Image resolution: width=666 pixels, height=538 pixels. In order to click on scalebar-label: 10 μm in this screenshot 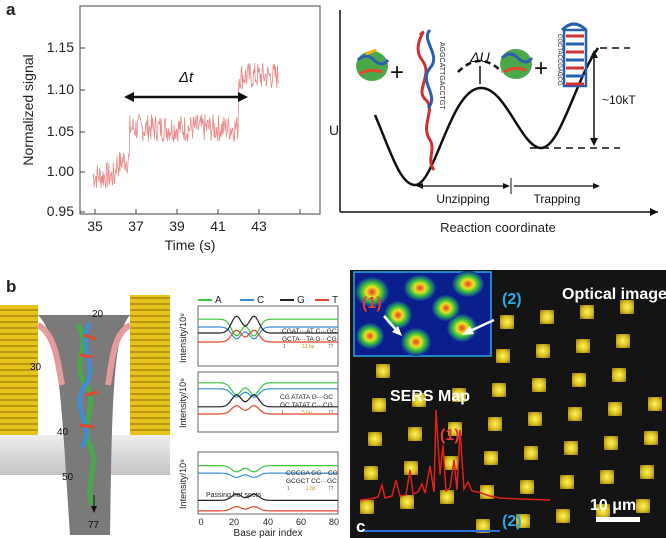, I will do `click(613, 505)`.